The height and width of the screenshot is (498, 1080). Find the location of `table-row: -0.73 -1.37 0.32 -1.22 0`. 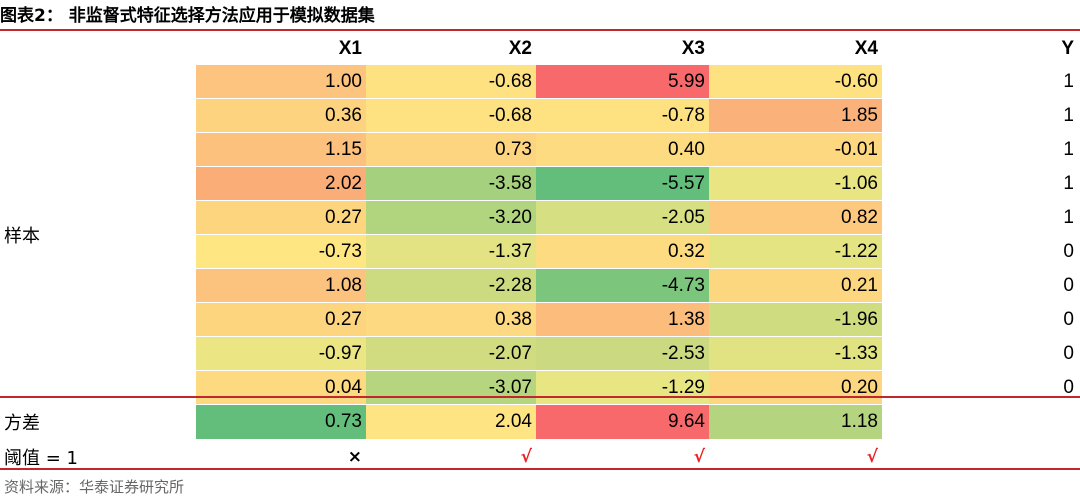

table-row: -0.73 -1.37 0.32 -1.22 0 is located at coordinates (540, 251).